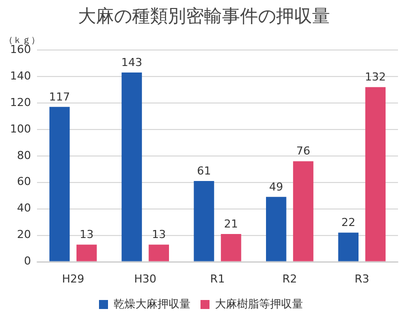 The height and width of the screenshot is (320, 408). What do you see at coordinates (152, 303) in the screenshot?
I see `legend-label: 乾燥大麻押収量` at bounding box center [152, 303].